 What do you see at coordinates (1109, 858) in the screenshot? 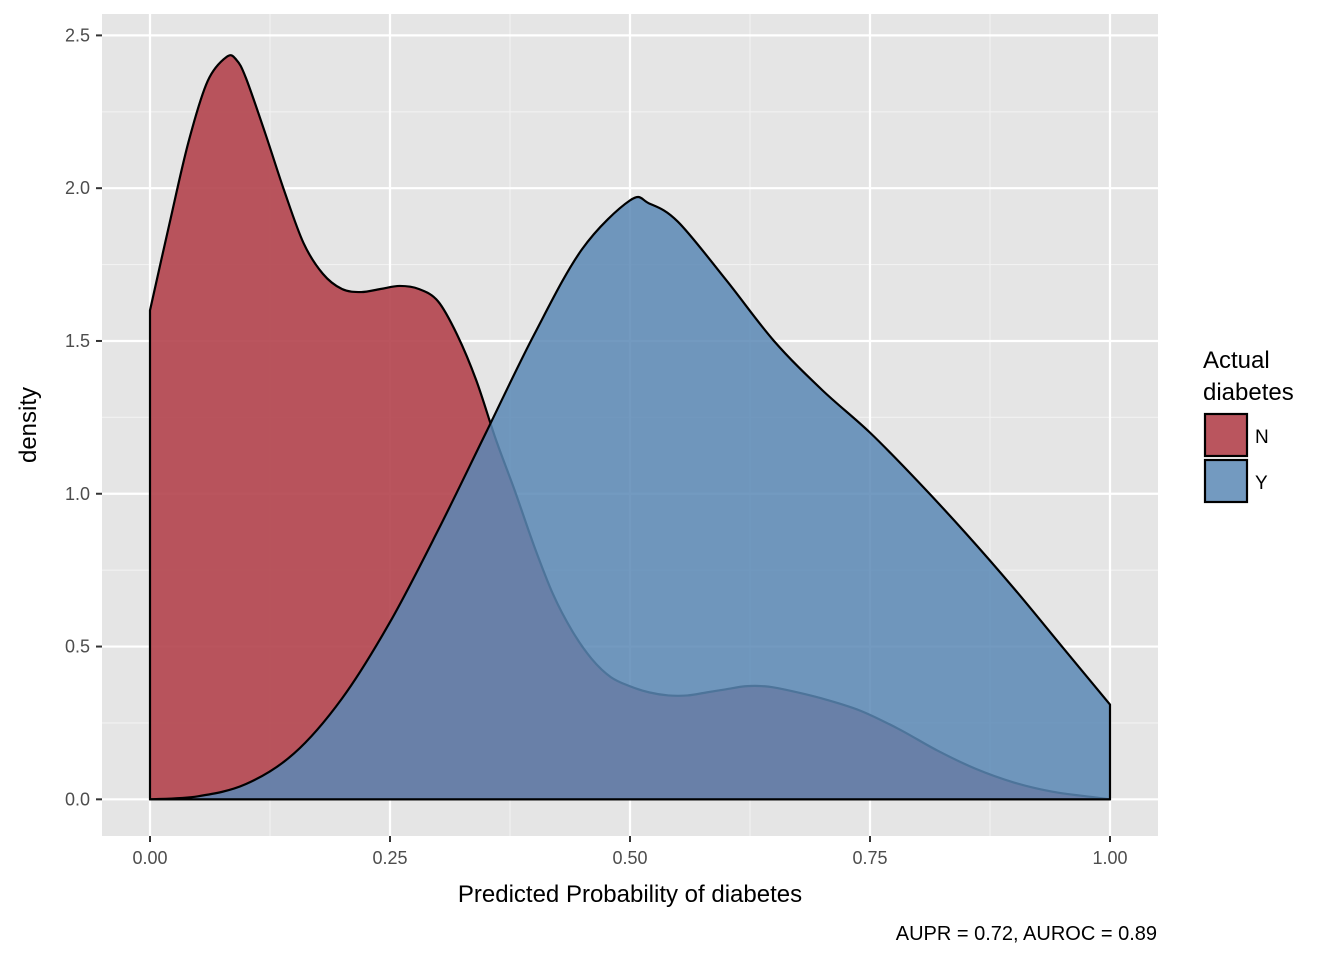
I see `x-tick-label: 1.00` at bounding box center [1109, 858].